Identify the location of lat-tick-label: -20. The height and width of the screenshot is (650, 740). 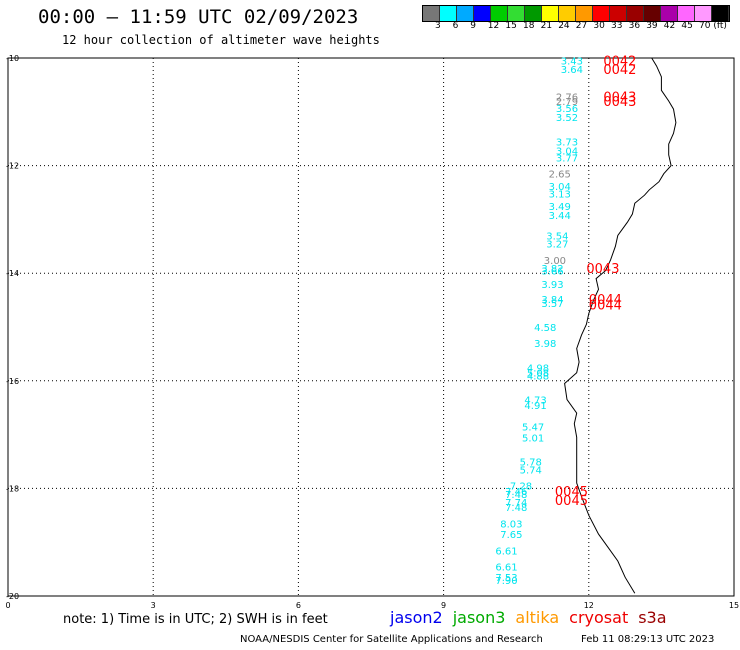
(12, 596).